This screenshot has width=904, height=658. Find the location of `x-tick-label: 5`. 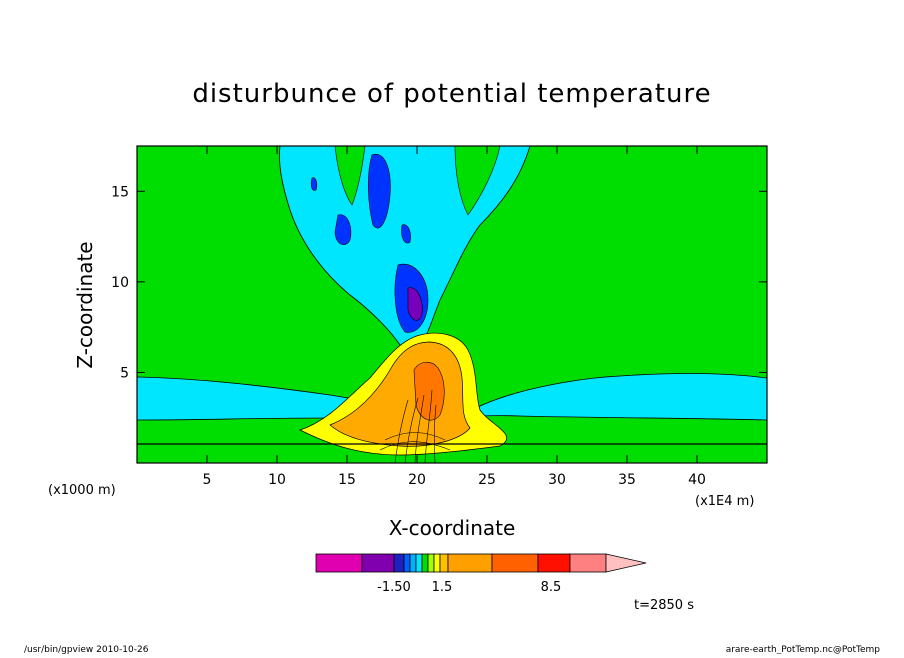

x-tick-label: 5 is located at coordinates (207, 480).